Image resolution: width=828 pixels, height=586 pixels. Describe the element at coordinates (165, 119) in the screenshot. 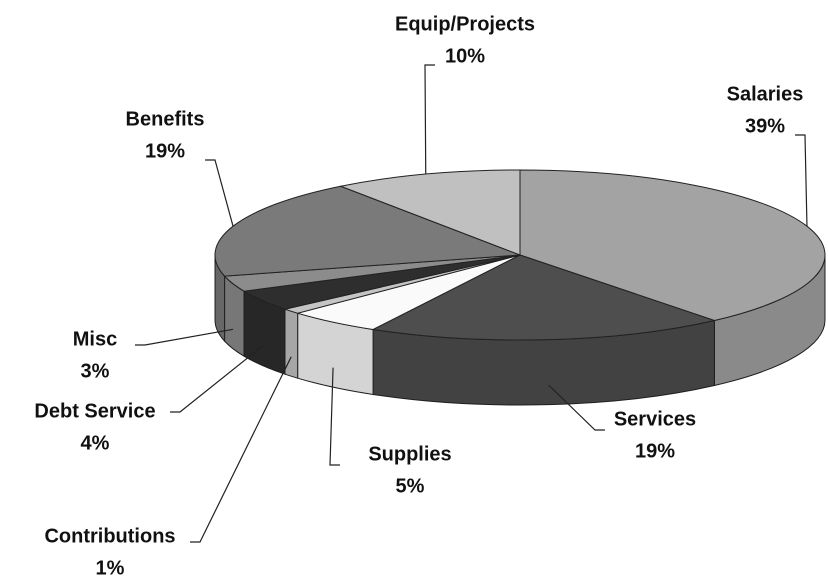

I see `slice-label: Benefits` at that location.